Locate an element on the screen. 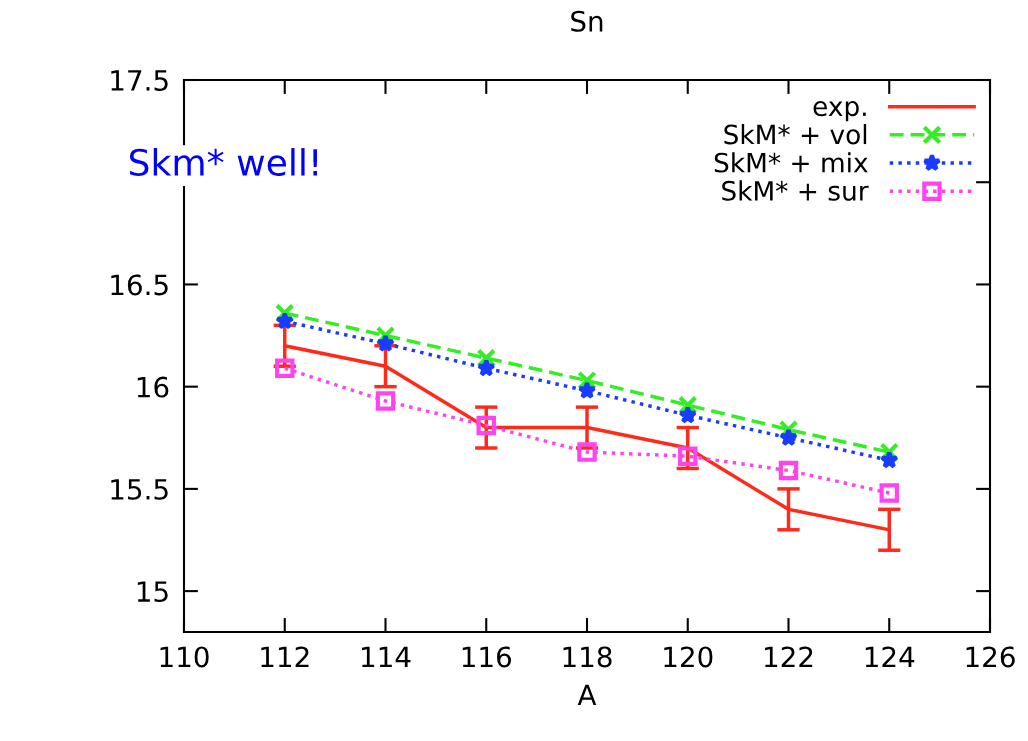  legend-label: SkM* + vol is located at coordinates (795, 134).